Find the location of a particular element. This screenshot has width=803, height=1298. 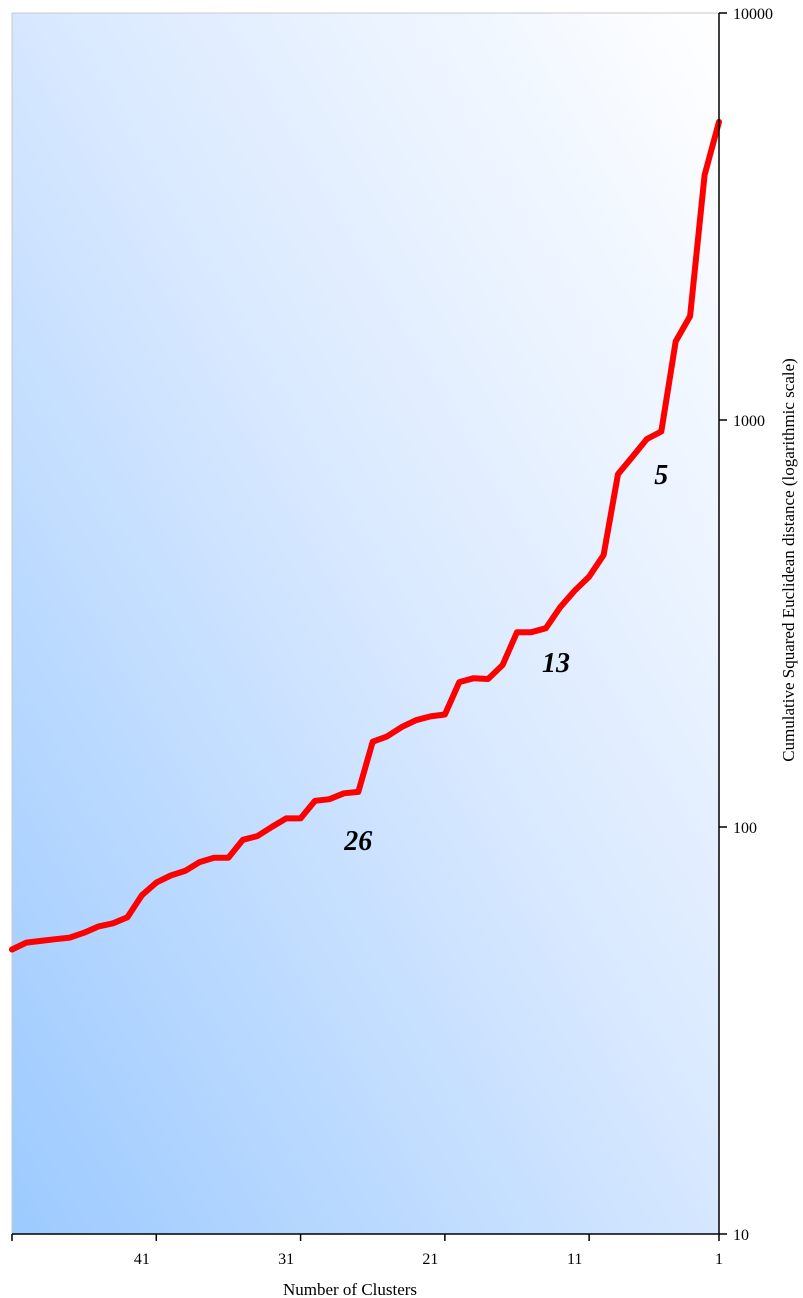

cluster-annotation: 5 is located at coordinates (661, 475).